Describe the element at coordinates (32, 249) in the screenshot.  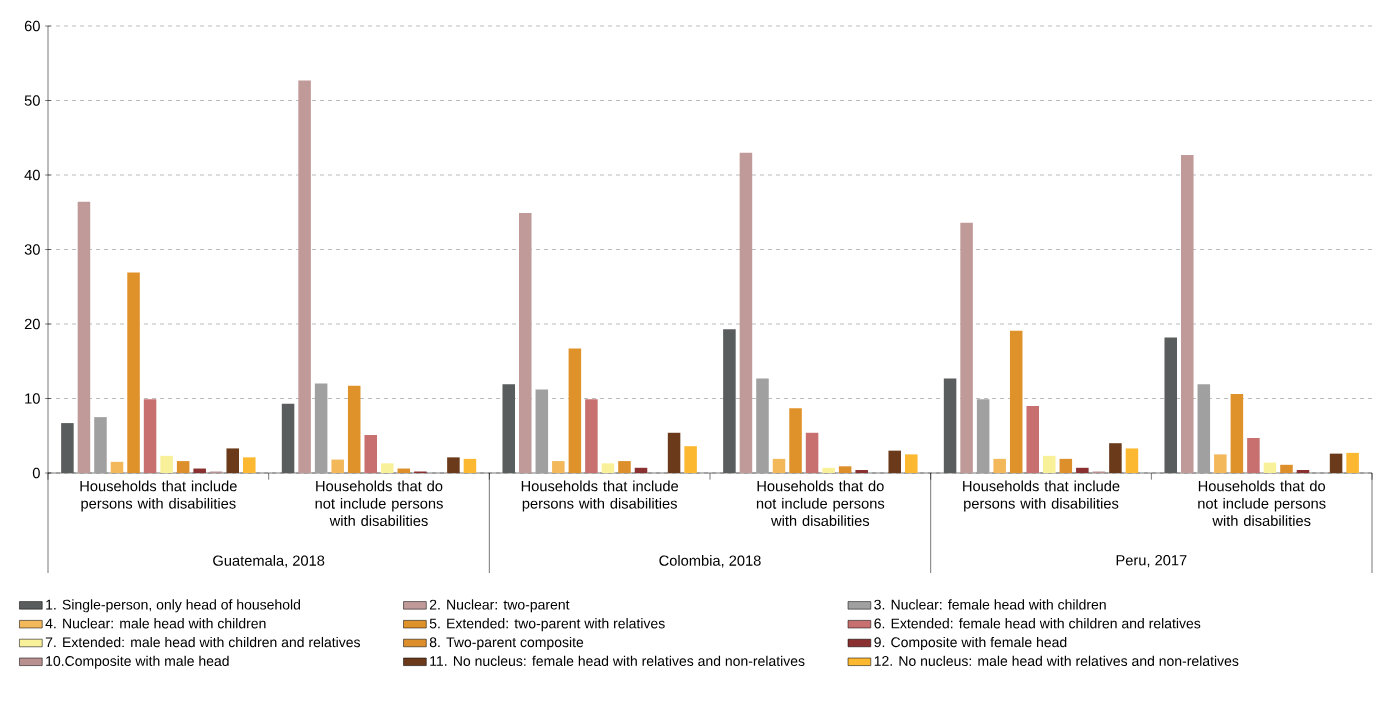
I see `y-tick-label: 30` at that location.